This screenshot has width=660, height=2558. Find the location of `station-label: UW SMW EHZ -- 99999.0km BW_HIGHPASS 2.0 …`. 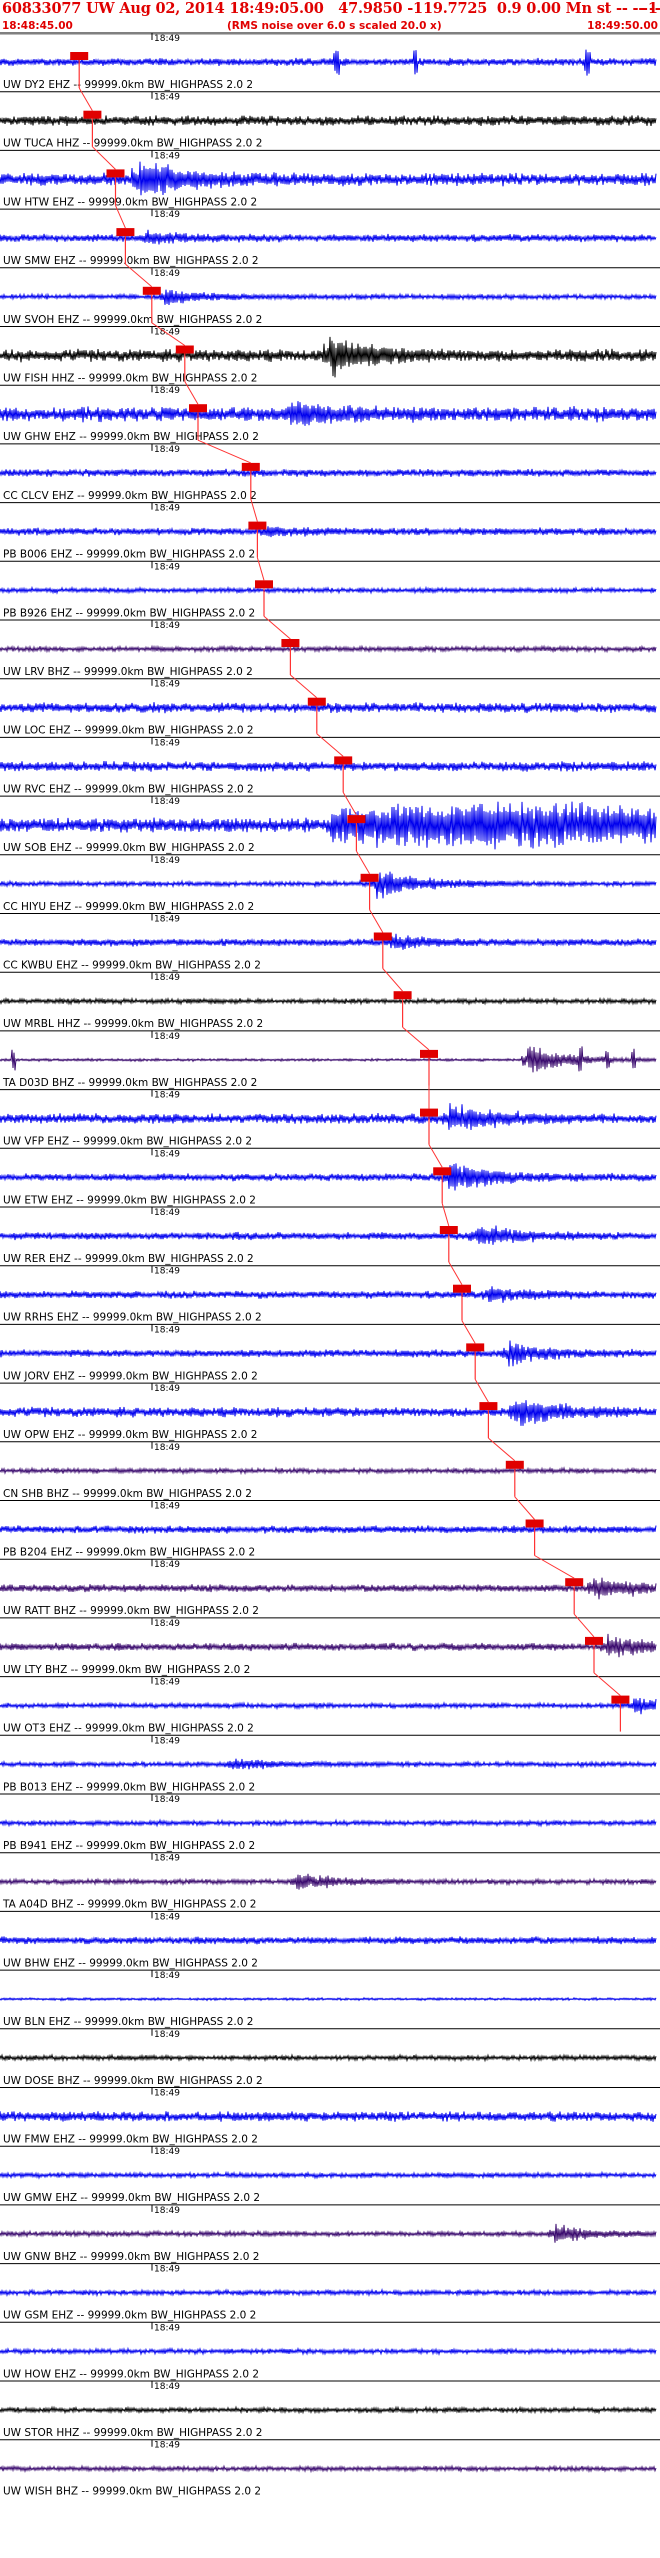

station-label: UW SMW EHZ -- 99999.0km BW_HIGHPASS 2.0 … is located at coordinates (131, 261).